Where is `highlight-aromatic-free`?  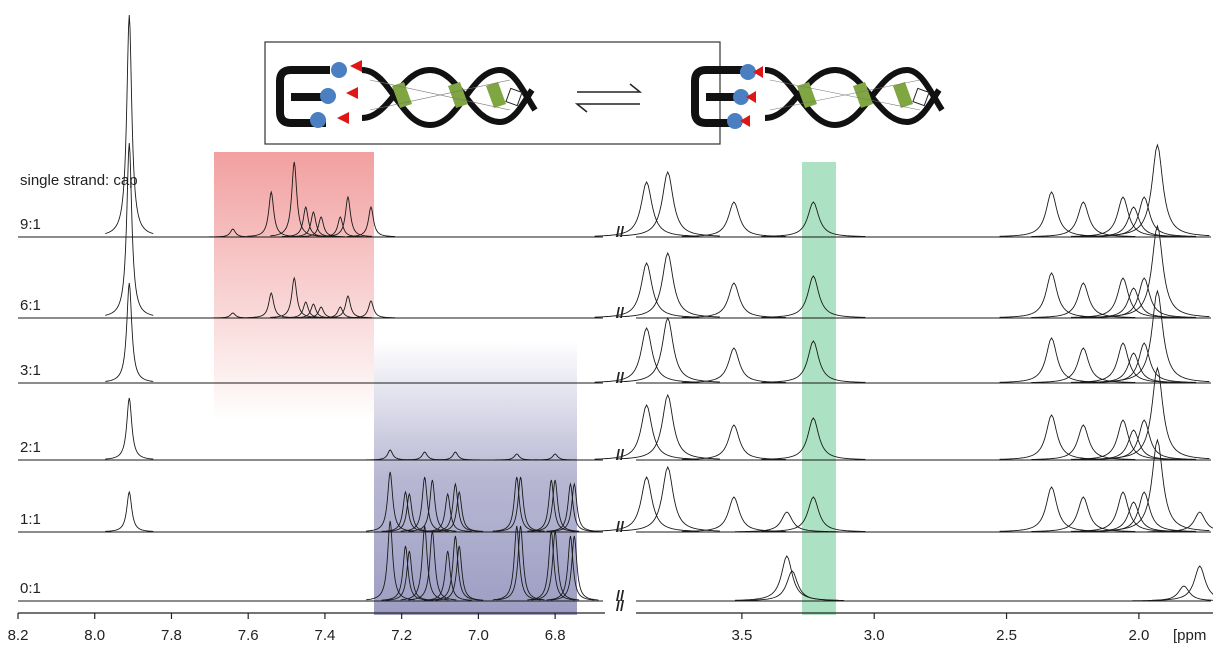
highlight-aromatic-free is located at coordinates (475, 477).